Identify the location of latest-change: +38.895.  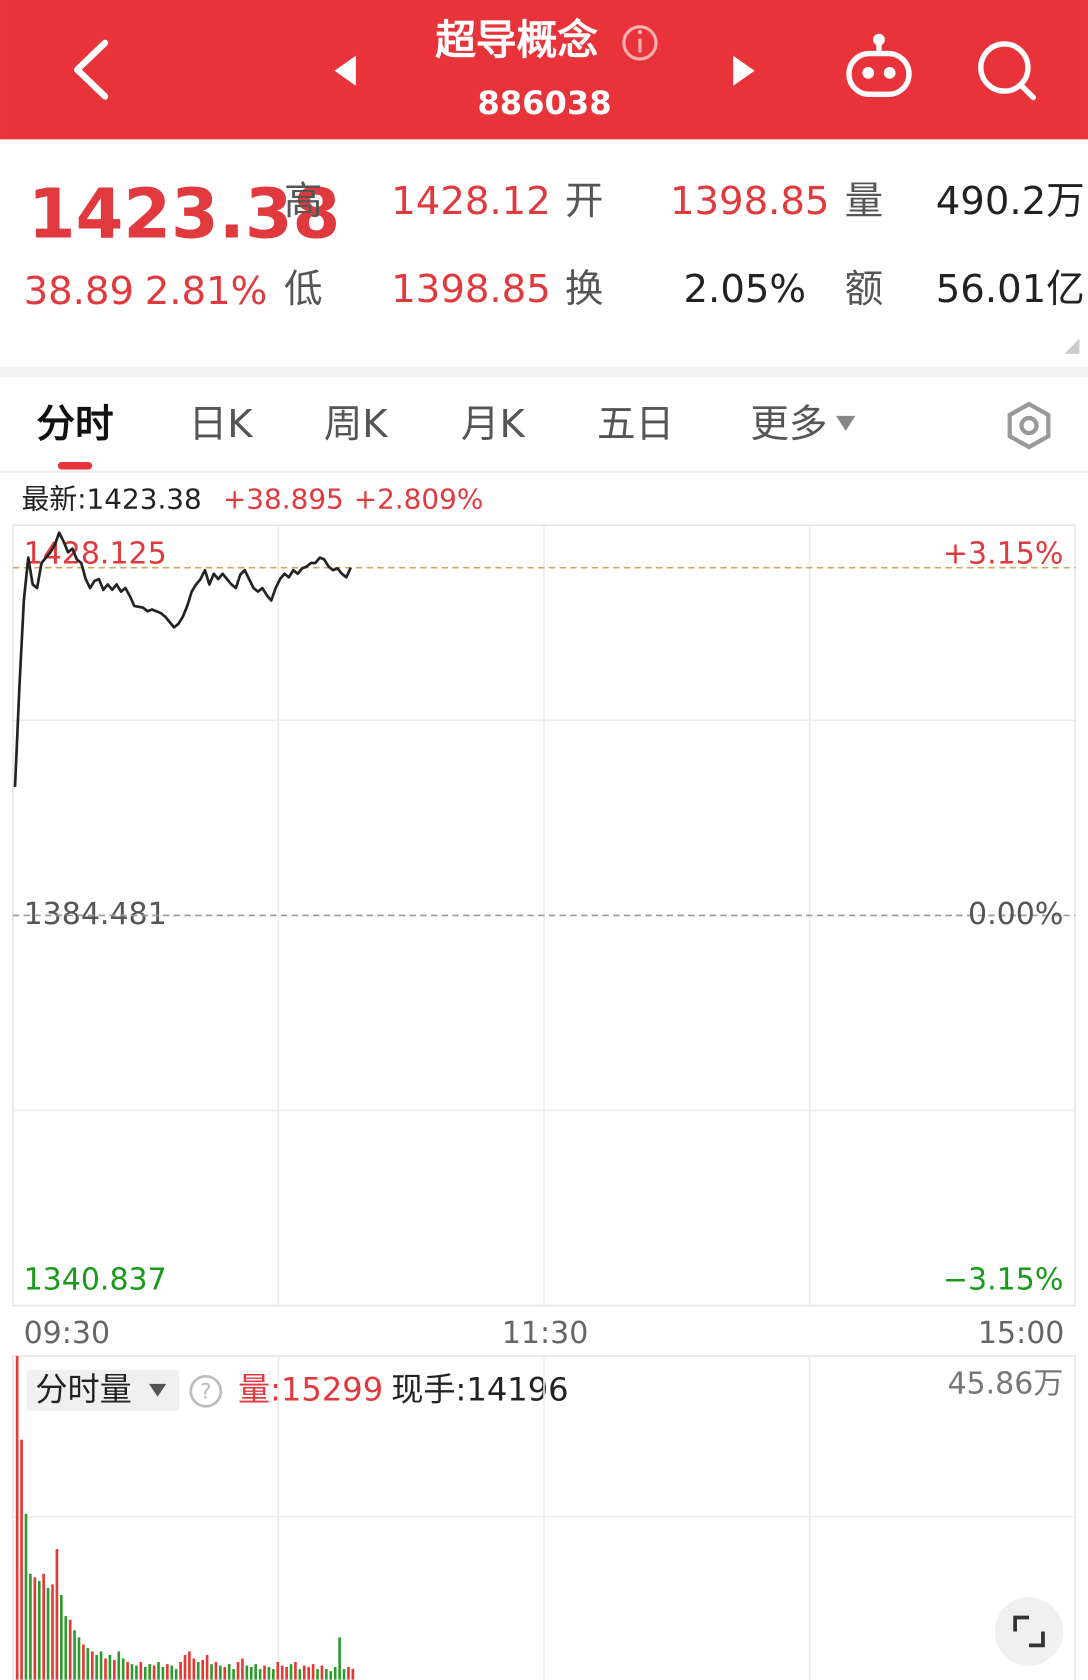
(283, 499).